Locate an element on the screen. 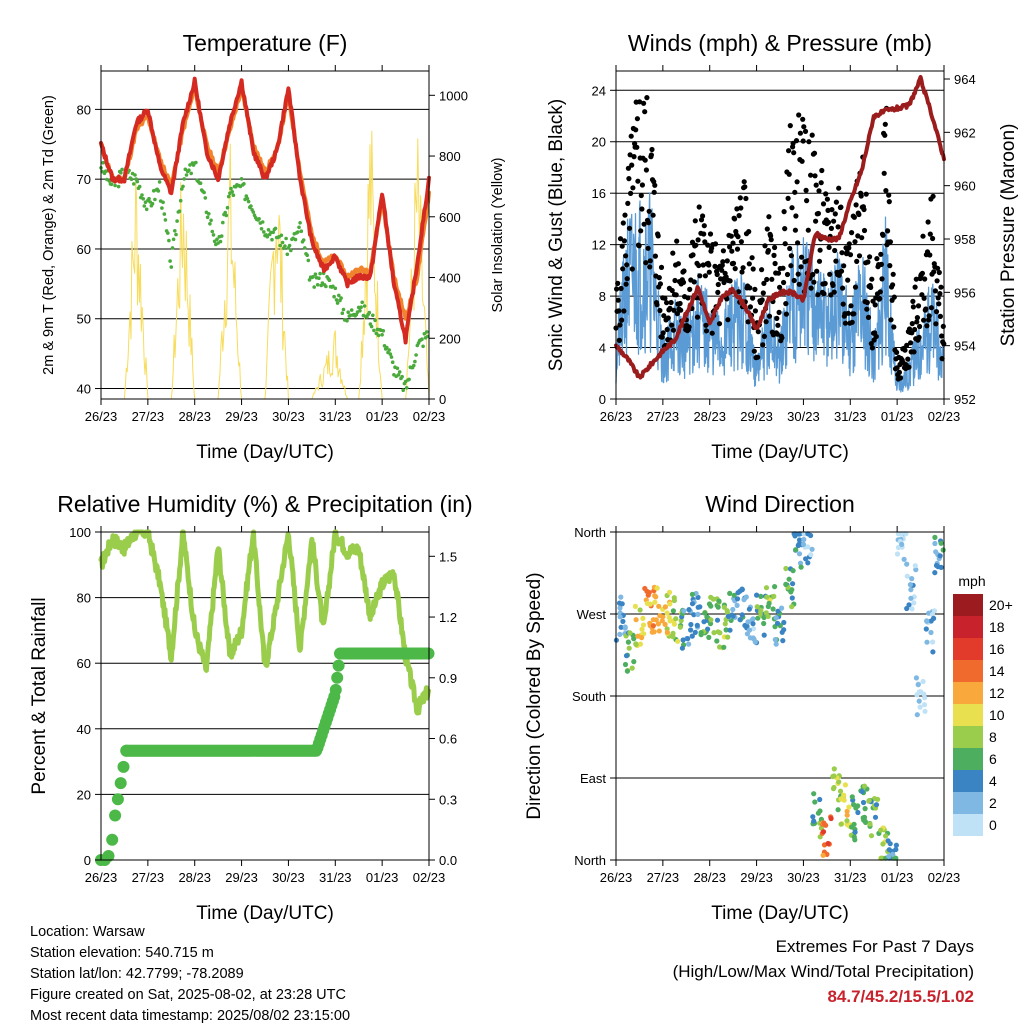 This screenshot has width=1024, height=1027. location-text: Location: Warsaw is located at coordinates (87, 932).